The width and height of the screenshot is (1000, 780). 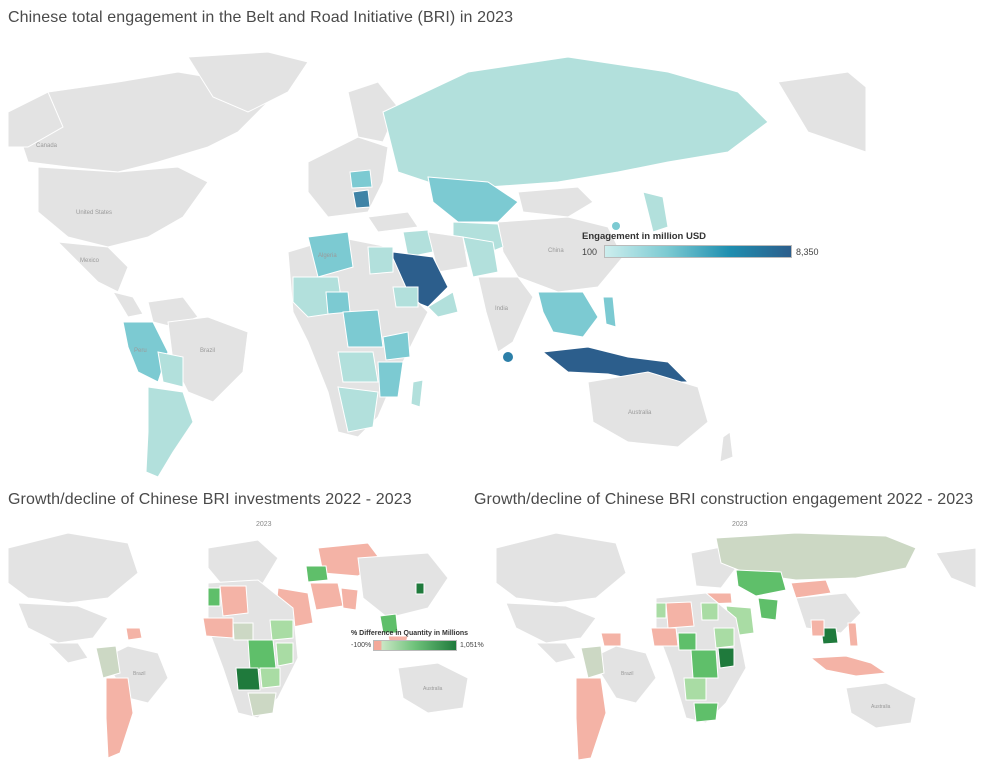 I want to click on main-legend-max: 8,350, so click(x=807, y=251).